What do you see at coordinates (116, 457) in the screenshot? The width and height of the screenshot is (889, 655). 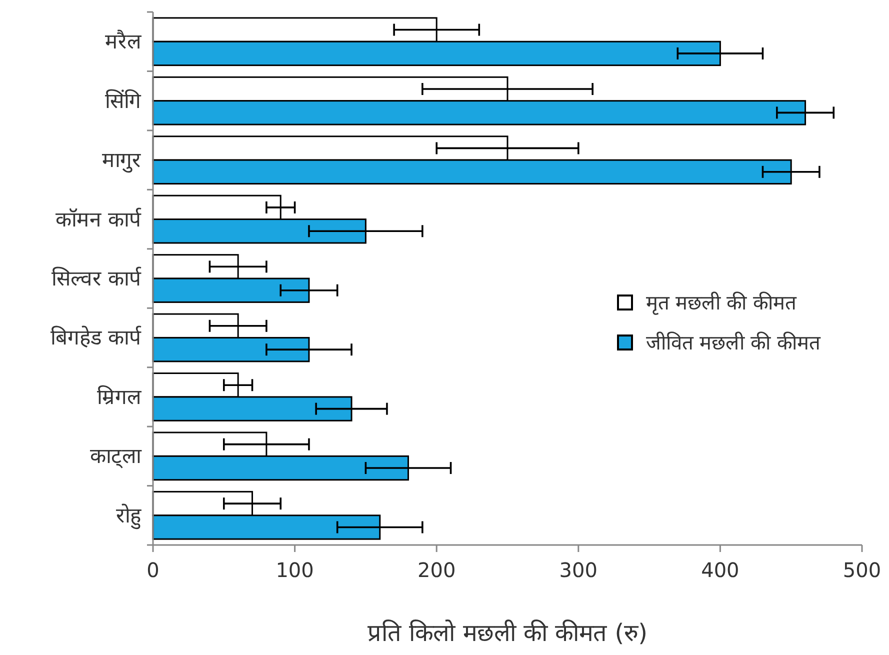 I see `y-tick-label: काट्ला` at bounding box center [116, 457].